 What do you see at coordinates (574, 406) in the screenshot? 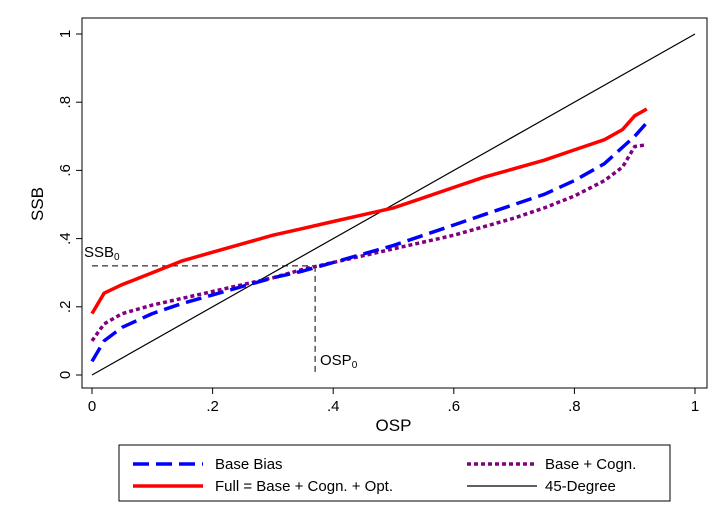
I see `x-tick-label: .8` at bounding box center [574, 406].